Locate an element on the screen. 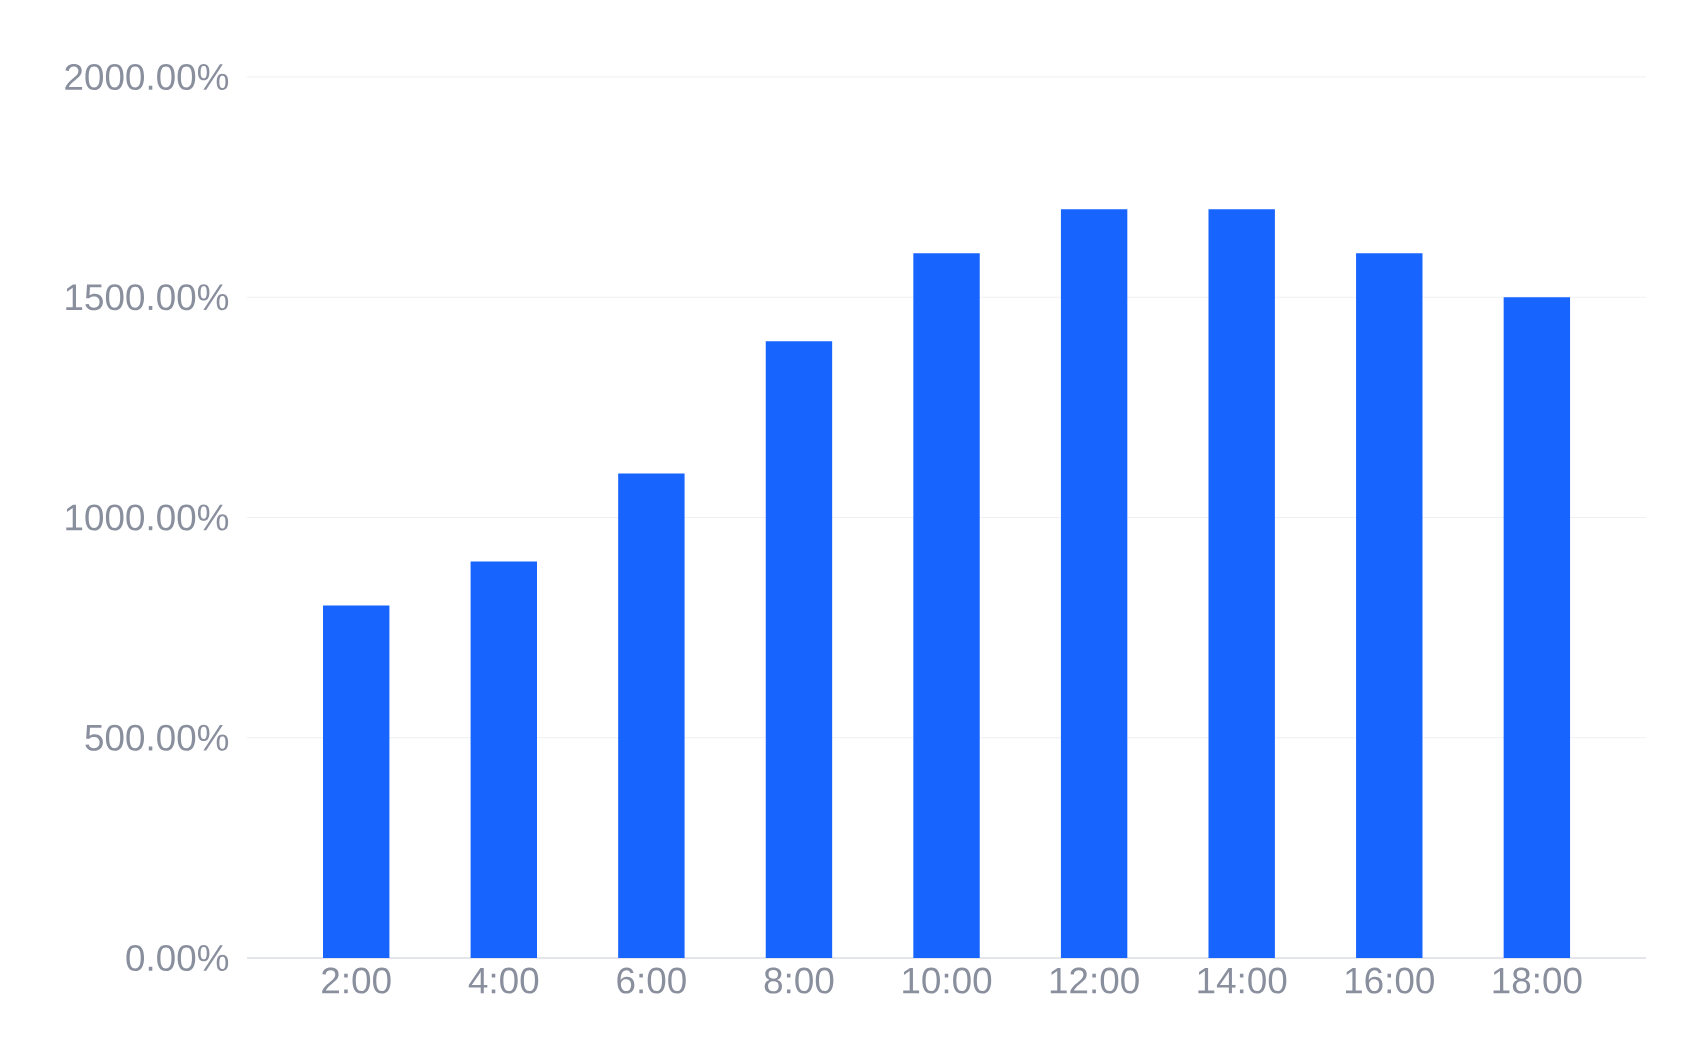  y-tick-label: 0.00% is located at coordinates (177, 958).